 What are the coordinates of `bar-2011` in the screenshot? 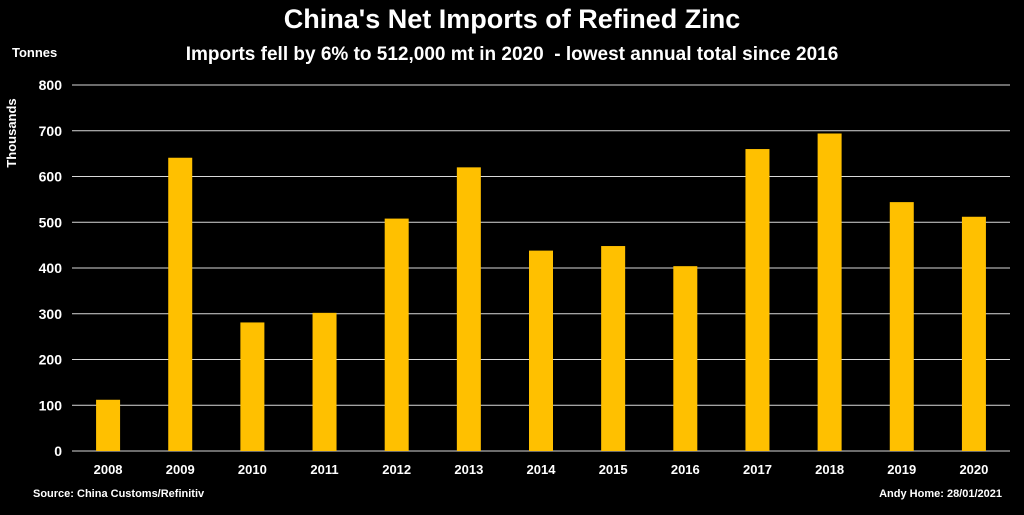 It's located at (324, 381).